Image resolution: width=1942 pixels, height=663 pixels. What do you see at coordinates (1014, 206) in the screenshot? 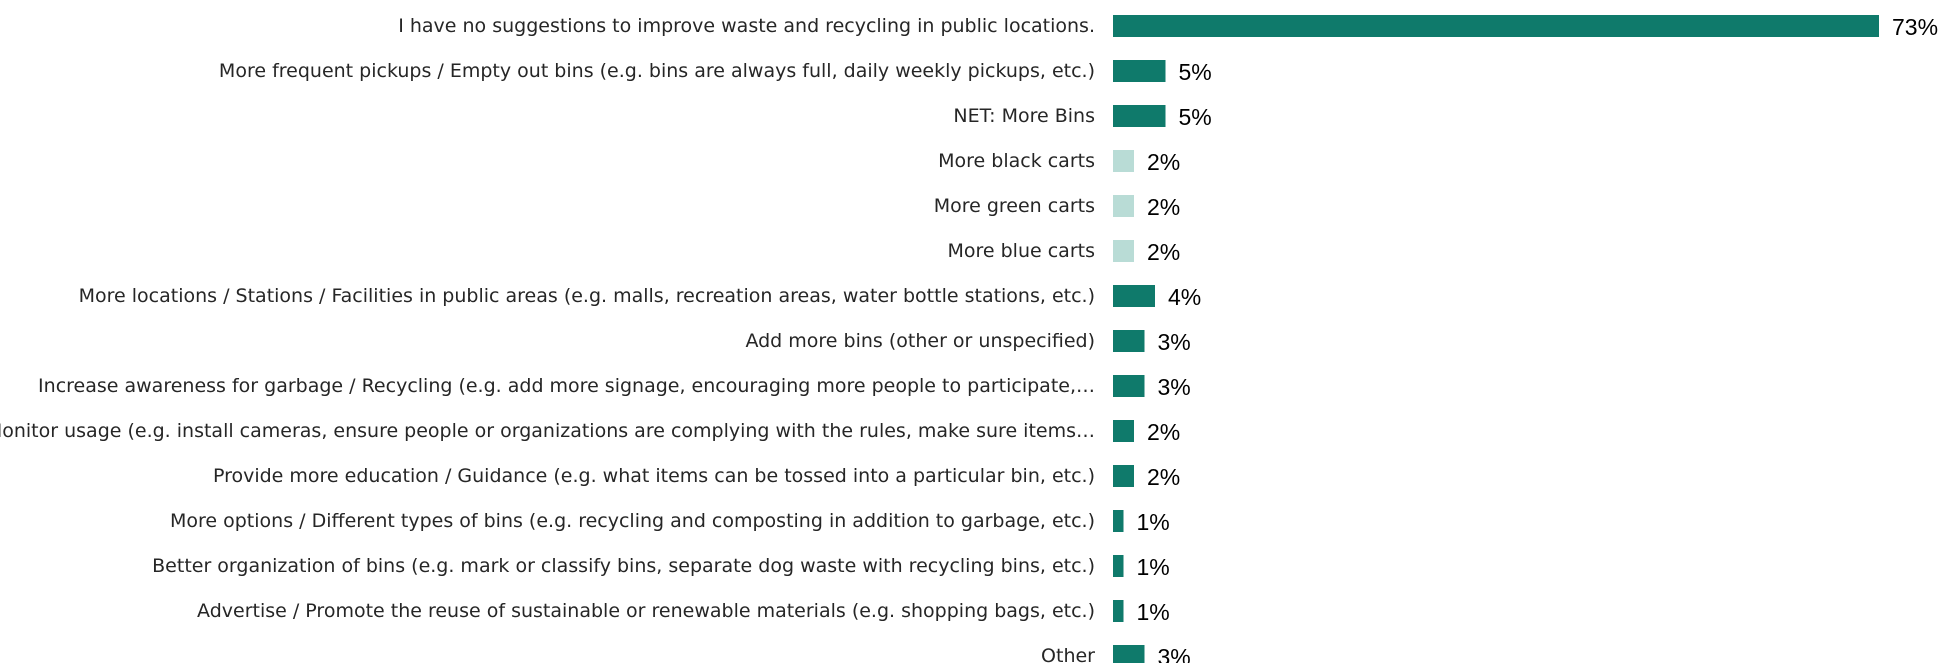
I see `category-label: More green carts` at bounding box center [1014, 206].